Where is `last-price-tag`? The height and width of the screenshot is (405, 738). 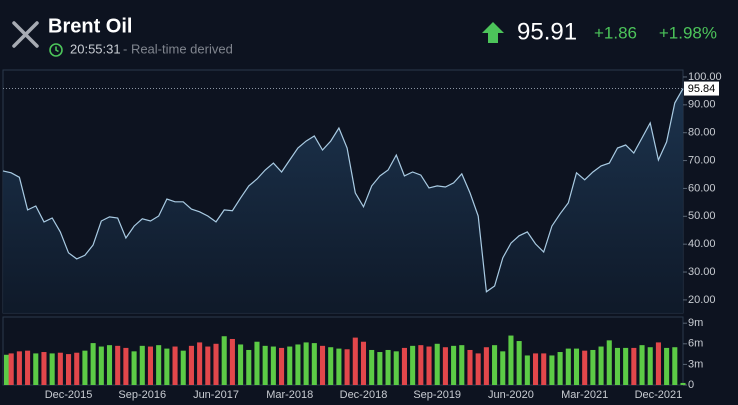
last-price-tag is located at coordinates (701, 88).